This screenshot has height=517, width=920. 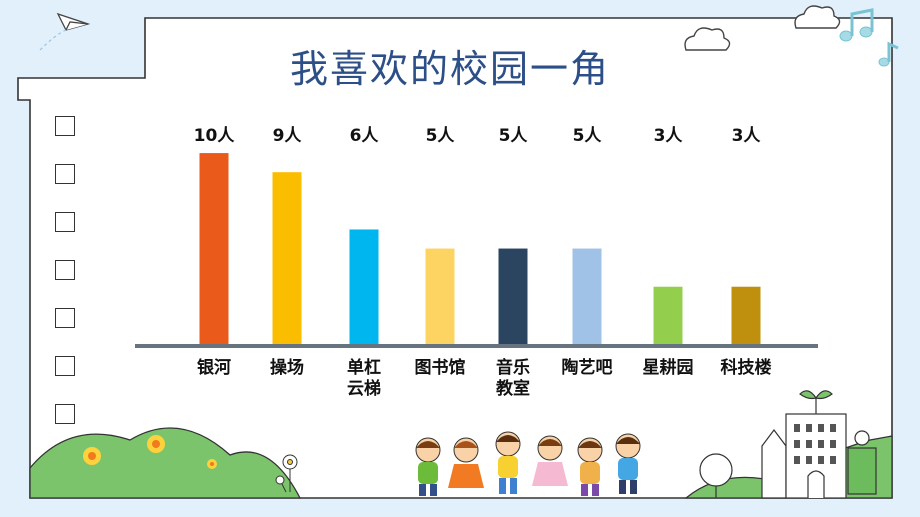 I want to click on category-label: 科技楼, so click(x=746, y=368).